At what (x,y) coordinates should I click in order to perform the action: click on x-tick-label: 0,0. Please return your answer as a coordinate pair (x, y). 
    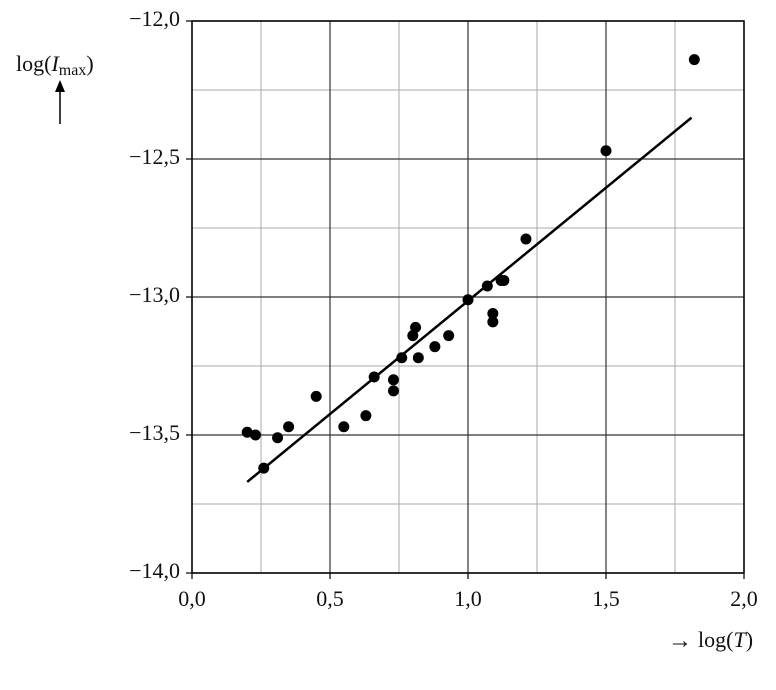
    Looking at the image, I should click on (192, 598).